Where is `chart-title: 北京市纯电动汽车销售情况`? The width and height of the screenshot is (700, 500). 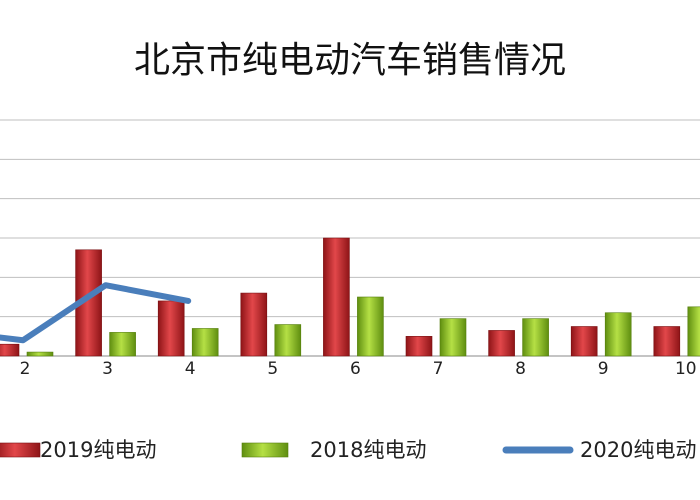 chart-title: 北京市纯电动汽车销售情况 is located at coordinates (350, 60).